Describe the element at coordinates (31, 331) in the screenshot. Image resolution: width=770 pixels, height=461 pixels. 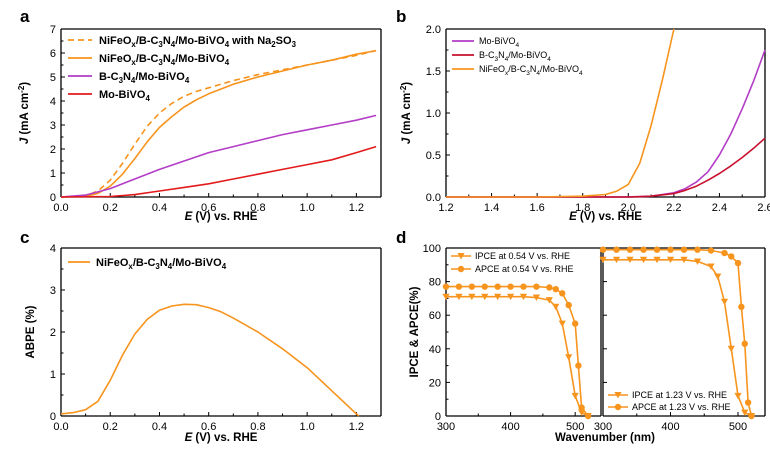
I see `panel-c-y-axis-title: ABPE (%)` at that location.